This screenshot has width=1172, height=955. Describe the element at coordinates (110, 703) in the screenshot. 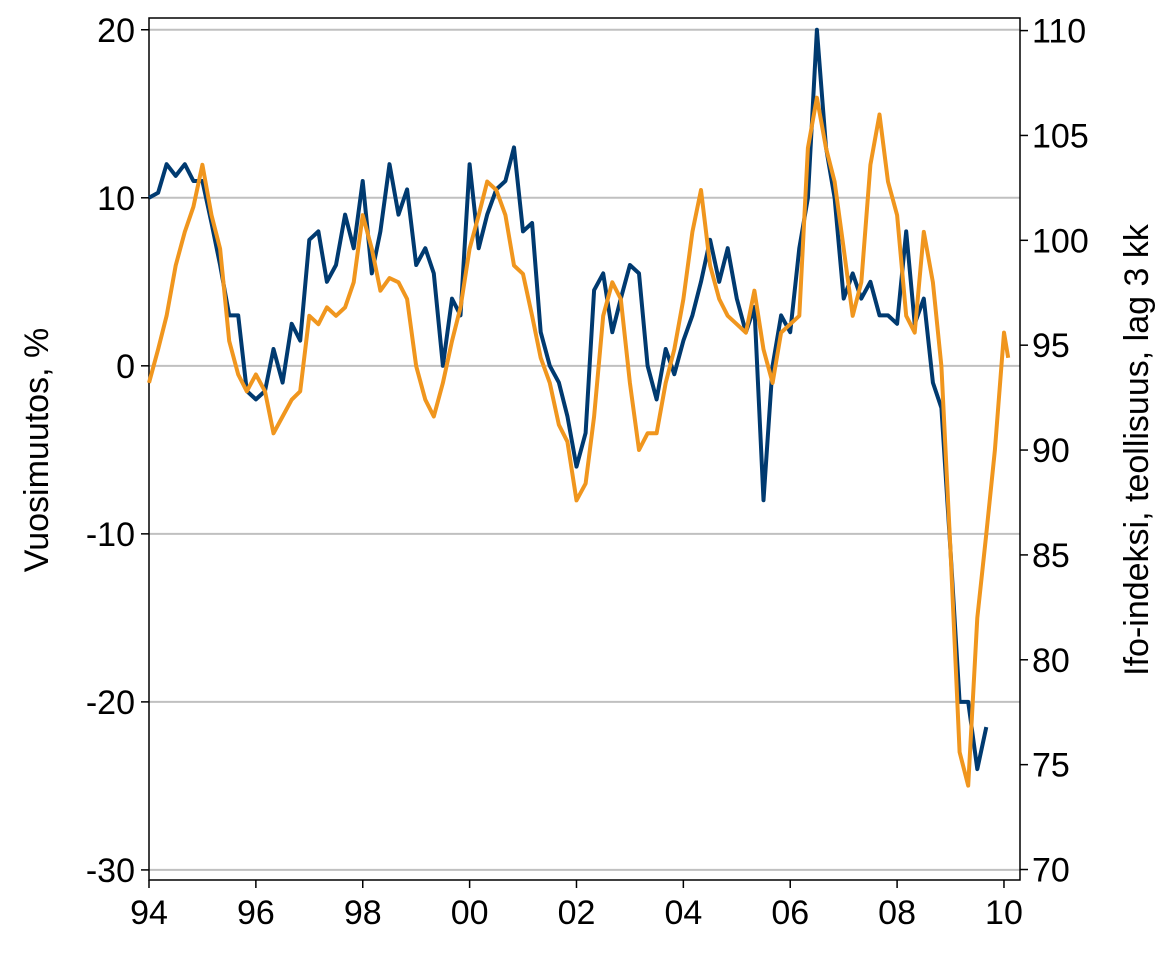

I see `y-tick-label: -20` at that location.